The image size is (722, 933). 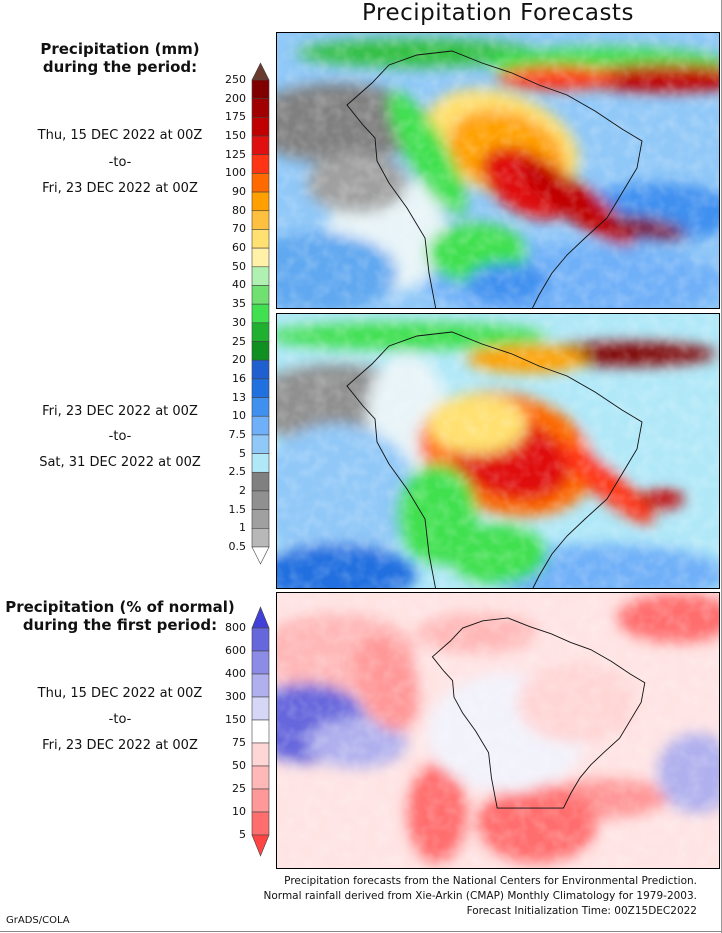 What do you see at coordinates (120, 436) in the screenshot?
I see `section2-to: -to-` at bounding box center [120, 436].